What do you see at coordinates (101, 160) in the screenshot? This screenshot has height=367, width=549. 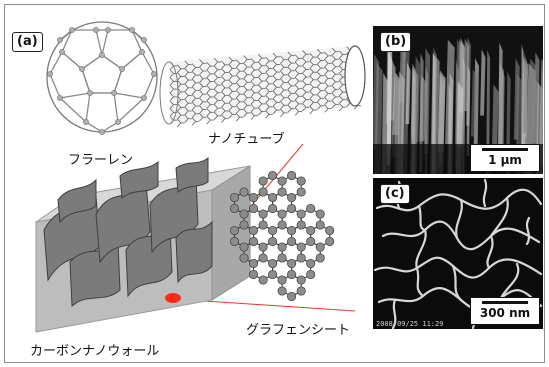 I see `label-fullerene: フラーレン` at bounding box center [101, 160].